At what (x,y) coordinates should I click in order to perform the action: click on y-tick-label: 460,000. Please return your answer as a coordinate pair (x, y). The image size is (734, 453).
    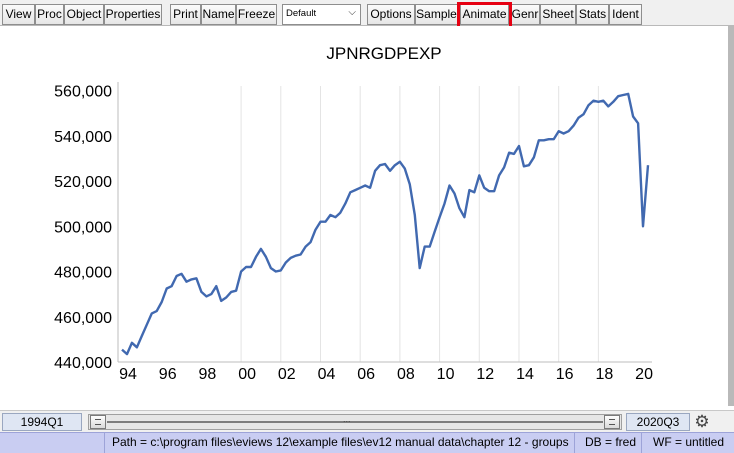
    Looking at the image, I should click on (83, 318).